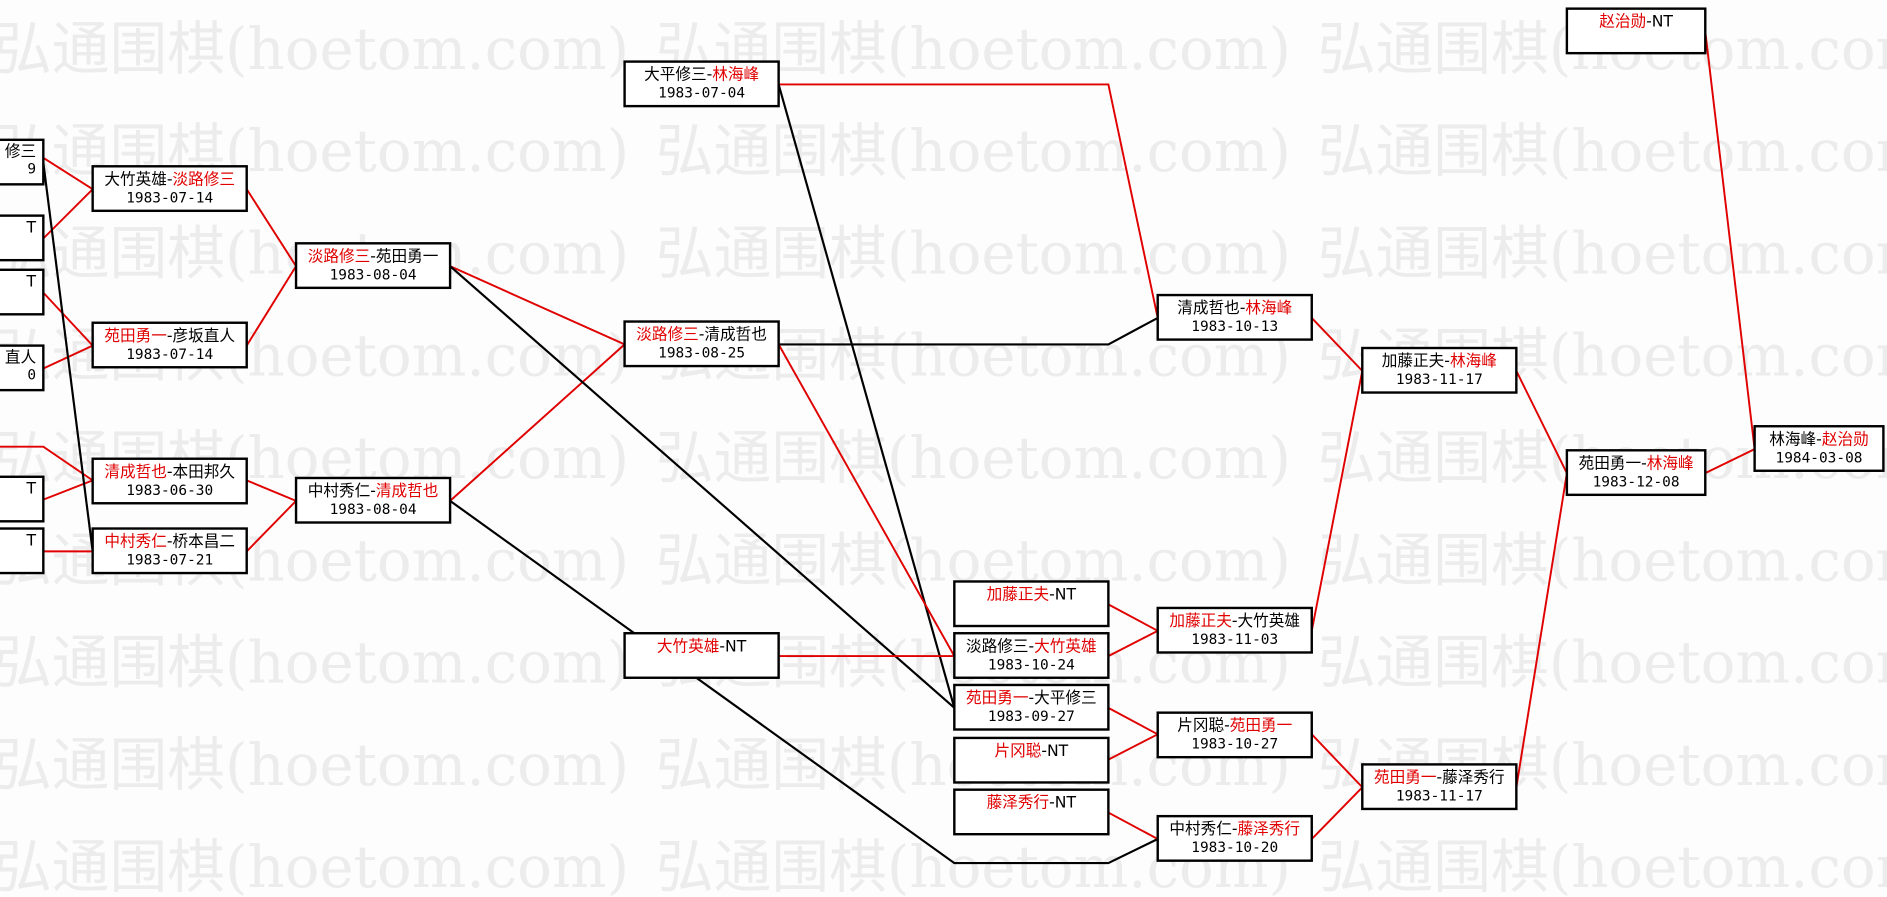 The height and width of the screenshot is (897, 1887). I want to click on player-1: 苑田勇一, so click(997, 697).